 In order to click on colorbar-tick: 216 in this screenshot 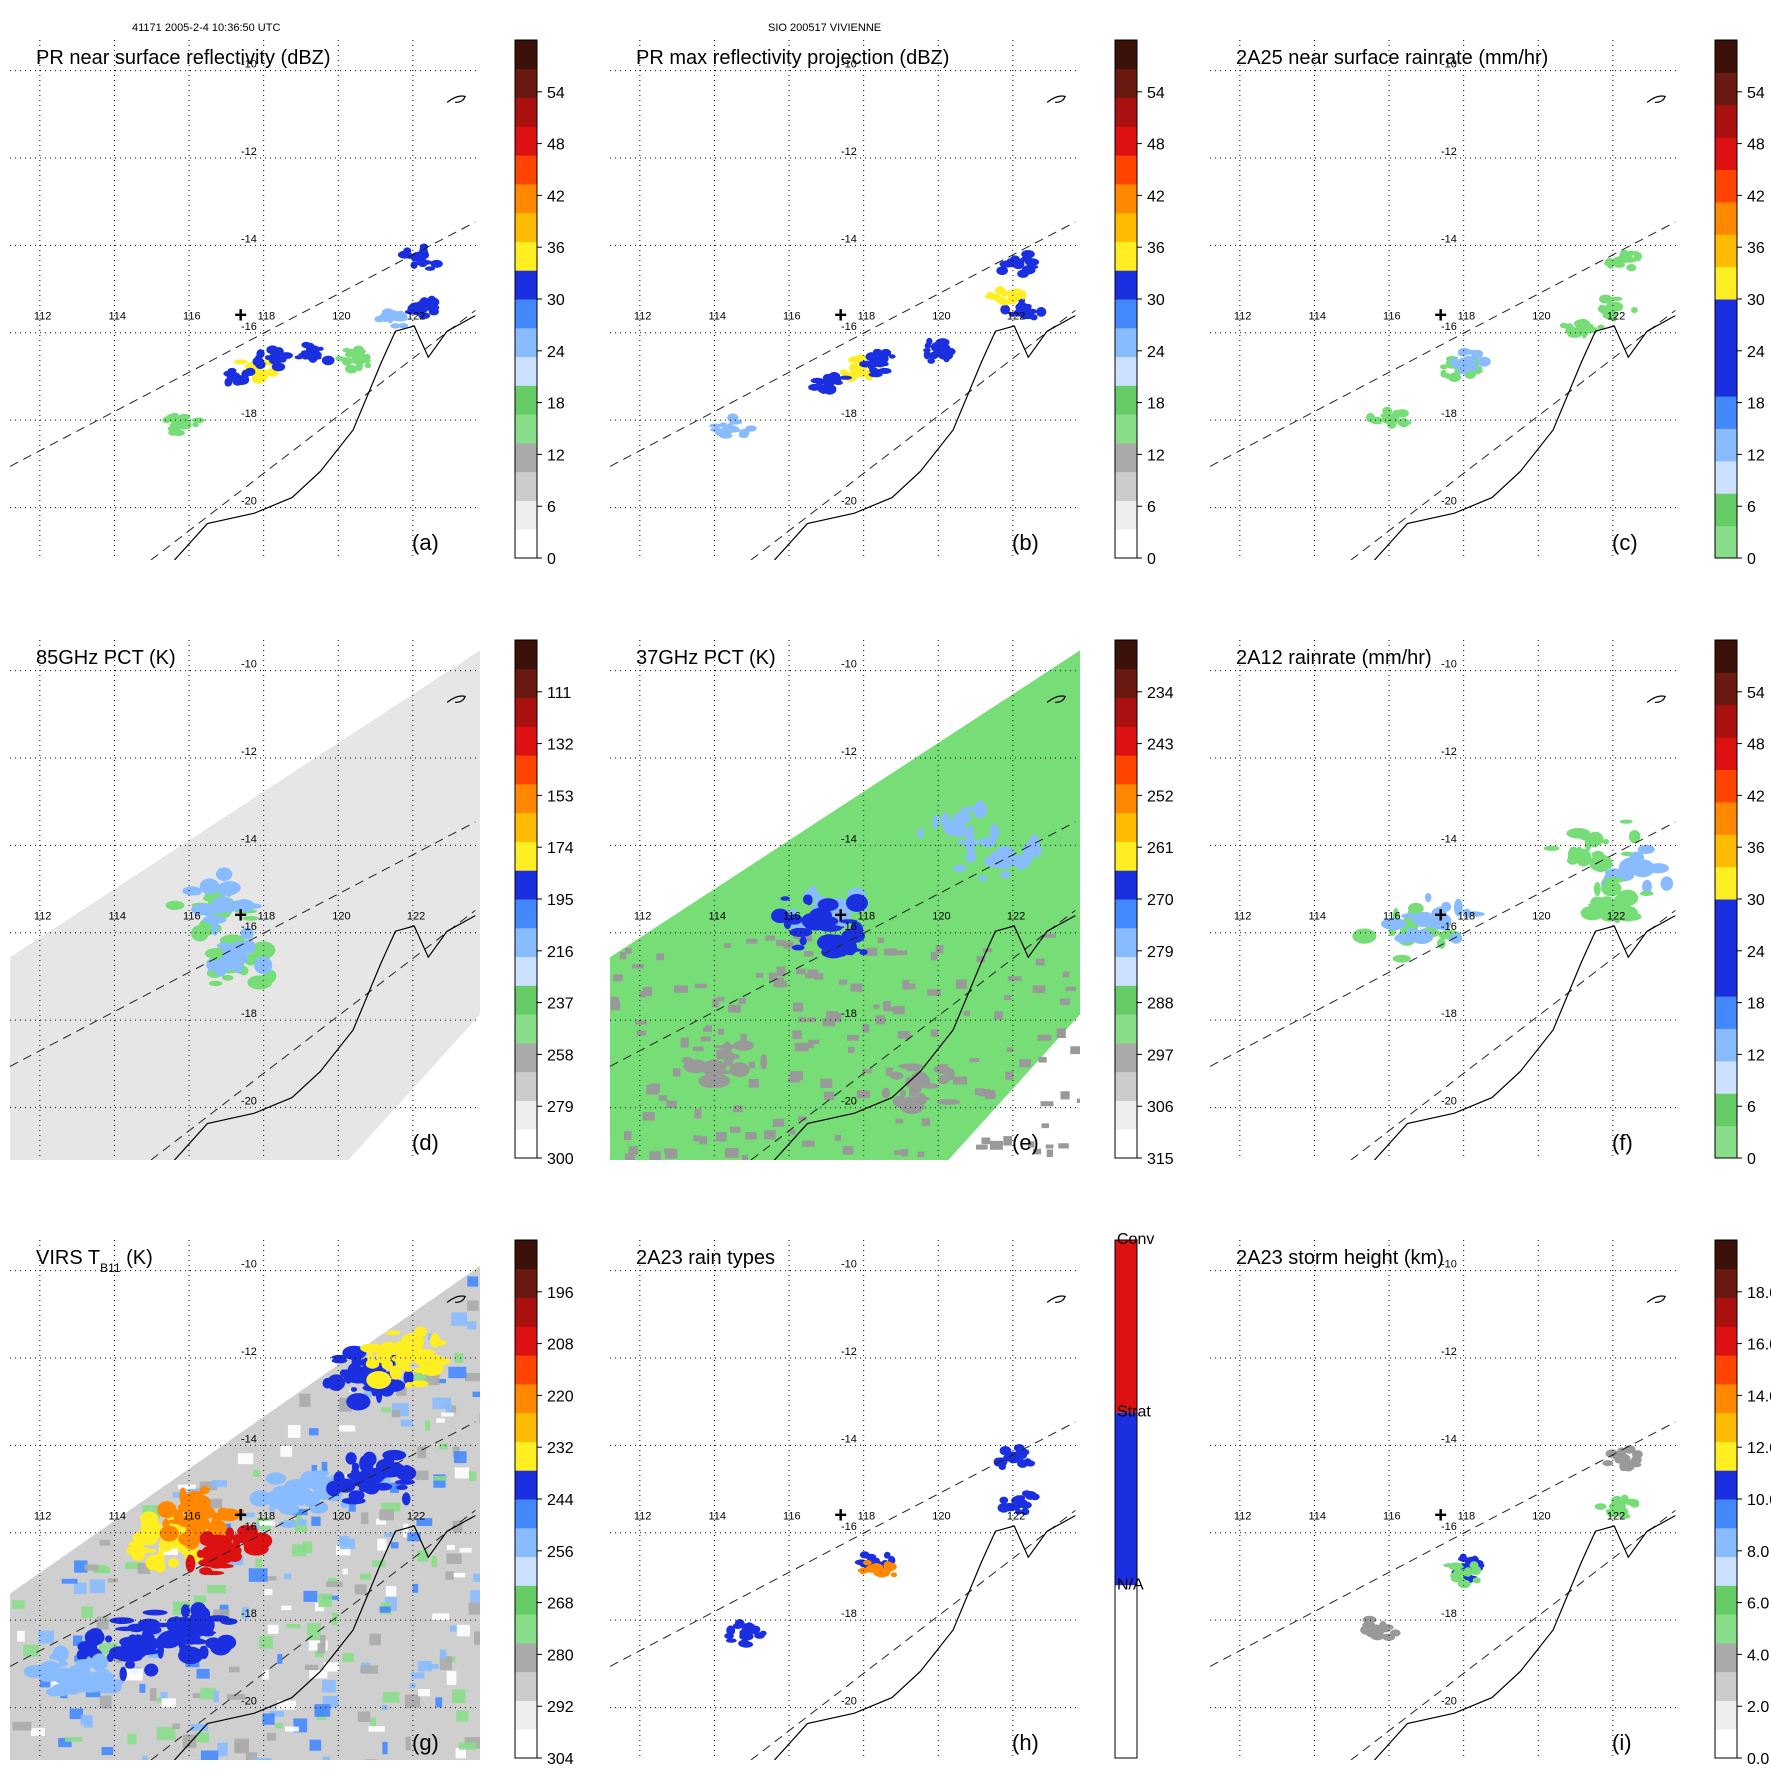, I will do `click(560, 952)`.